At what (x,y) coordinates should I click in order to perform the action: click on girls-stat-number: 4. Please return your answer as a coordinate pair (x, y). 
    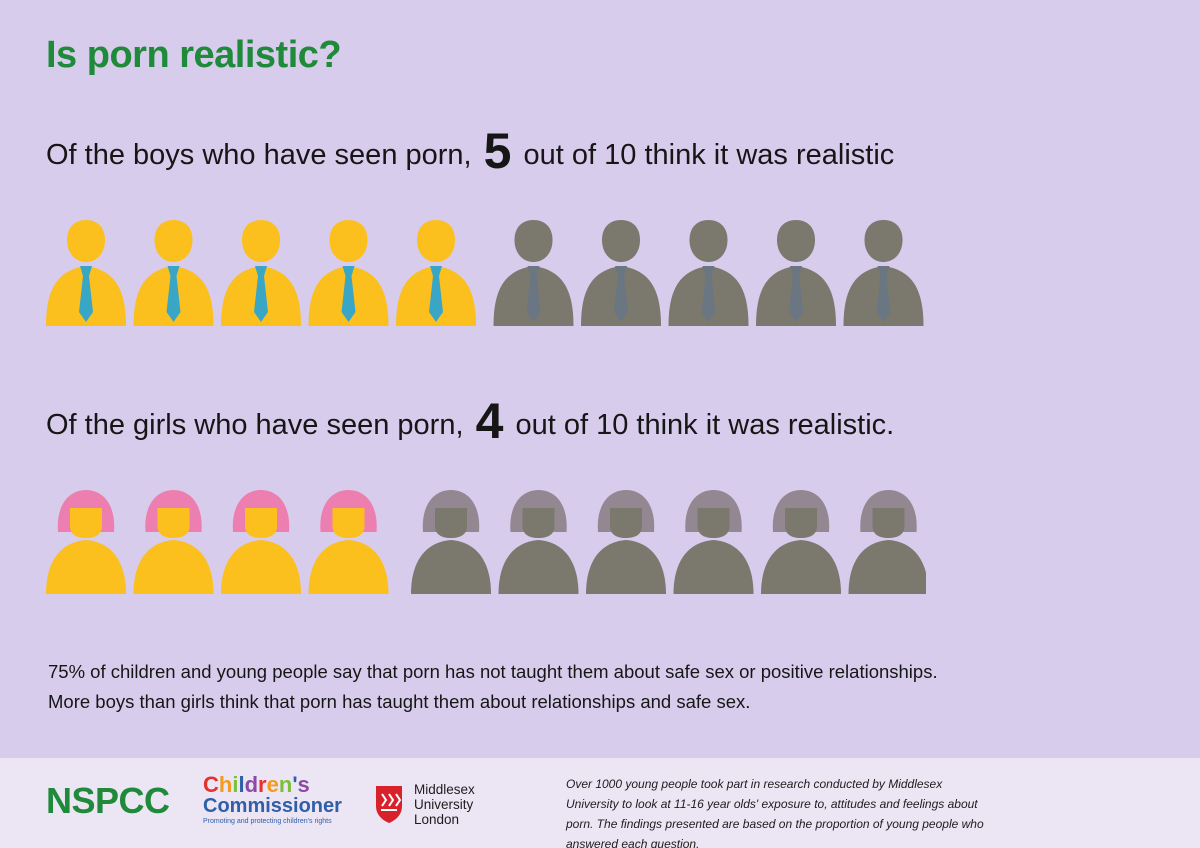
    Looking at the image, I should click on (489, 421).